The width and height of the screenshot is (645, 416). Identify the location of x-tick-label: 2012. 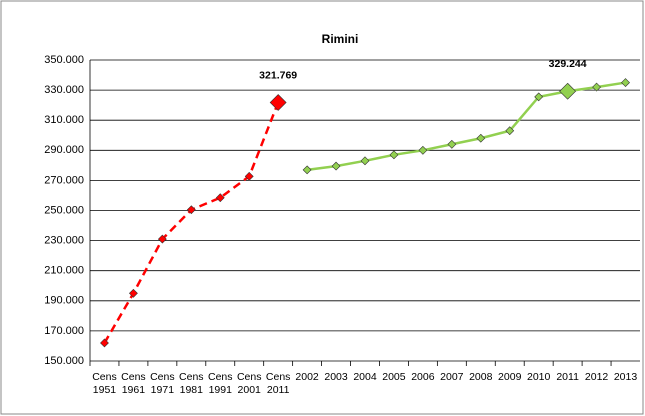
(596, 377).